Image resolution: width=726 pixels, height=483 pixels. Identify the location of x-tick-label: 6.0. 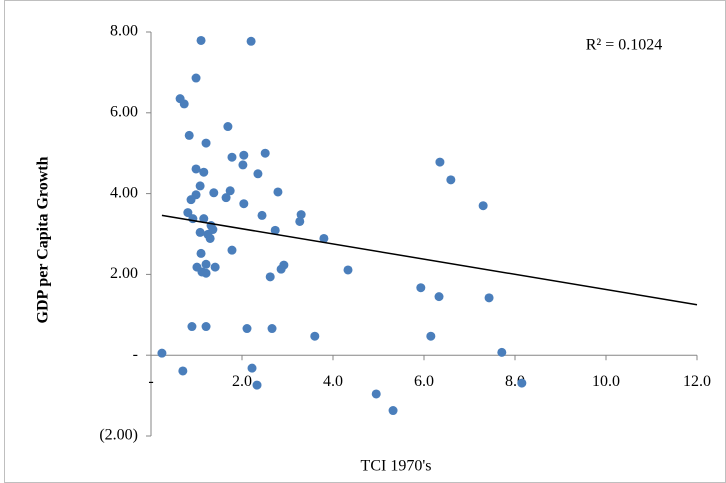
(424, 381).